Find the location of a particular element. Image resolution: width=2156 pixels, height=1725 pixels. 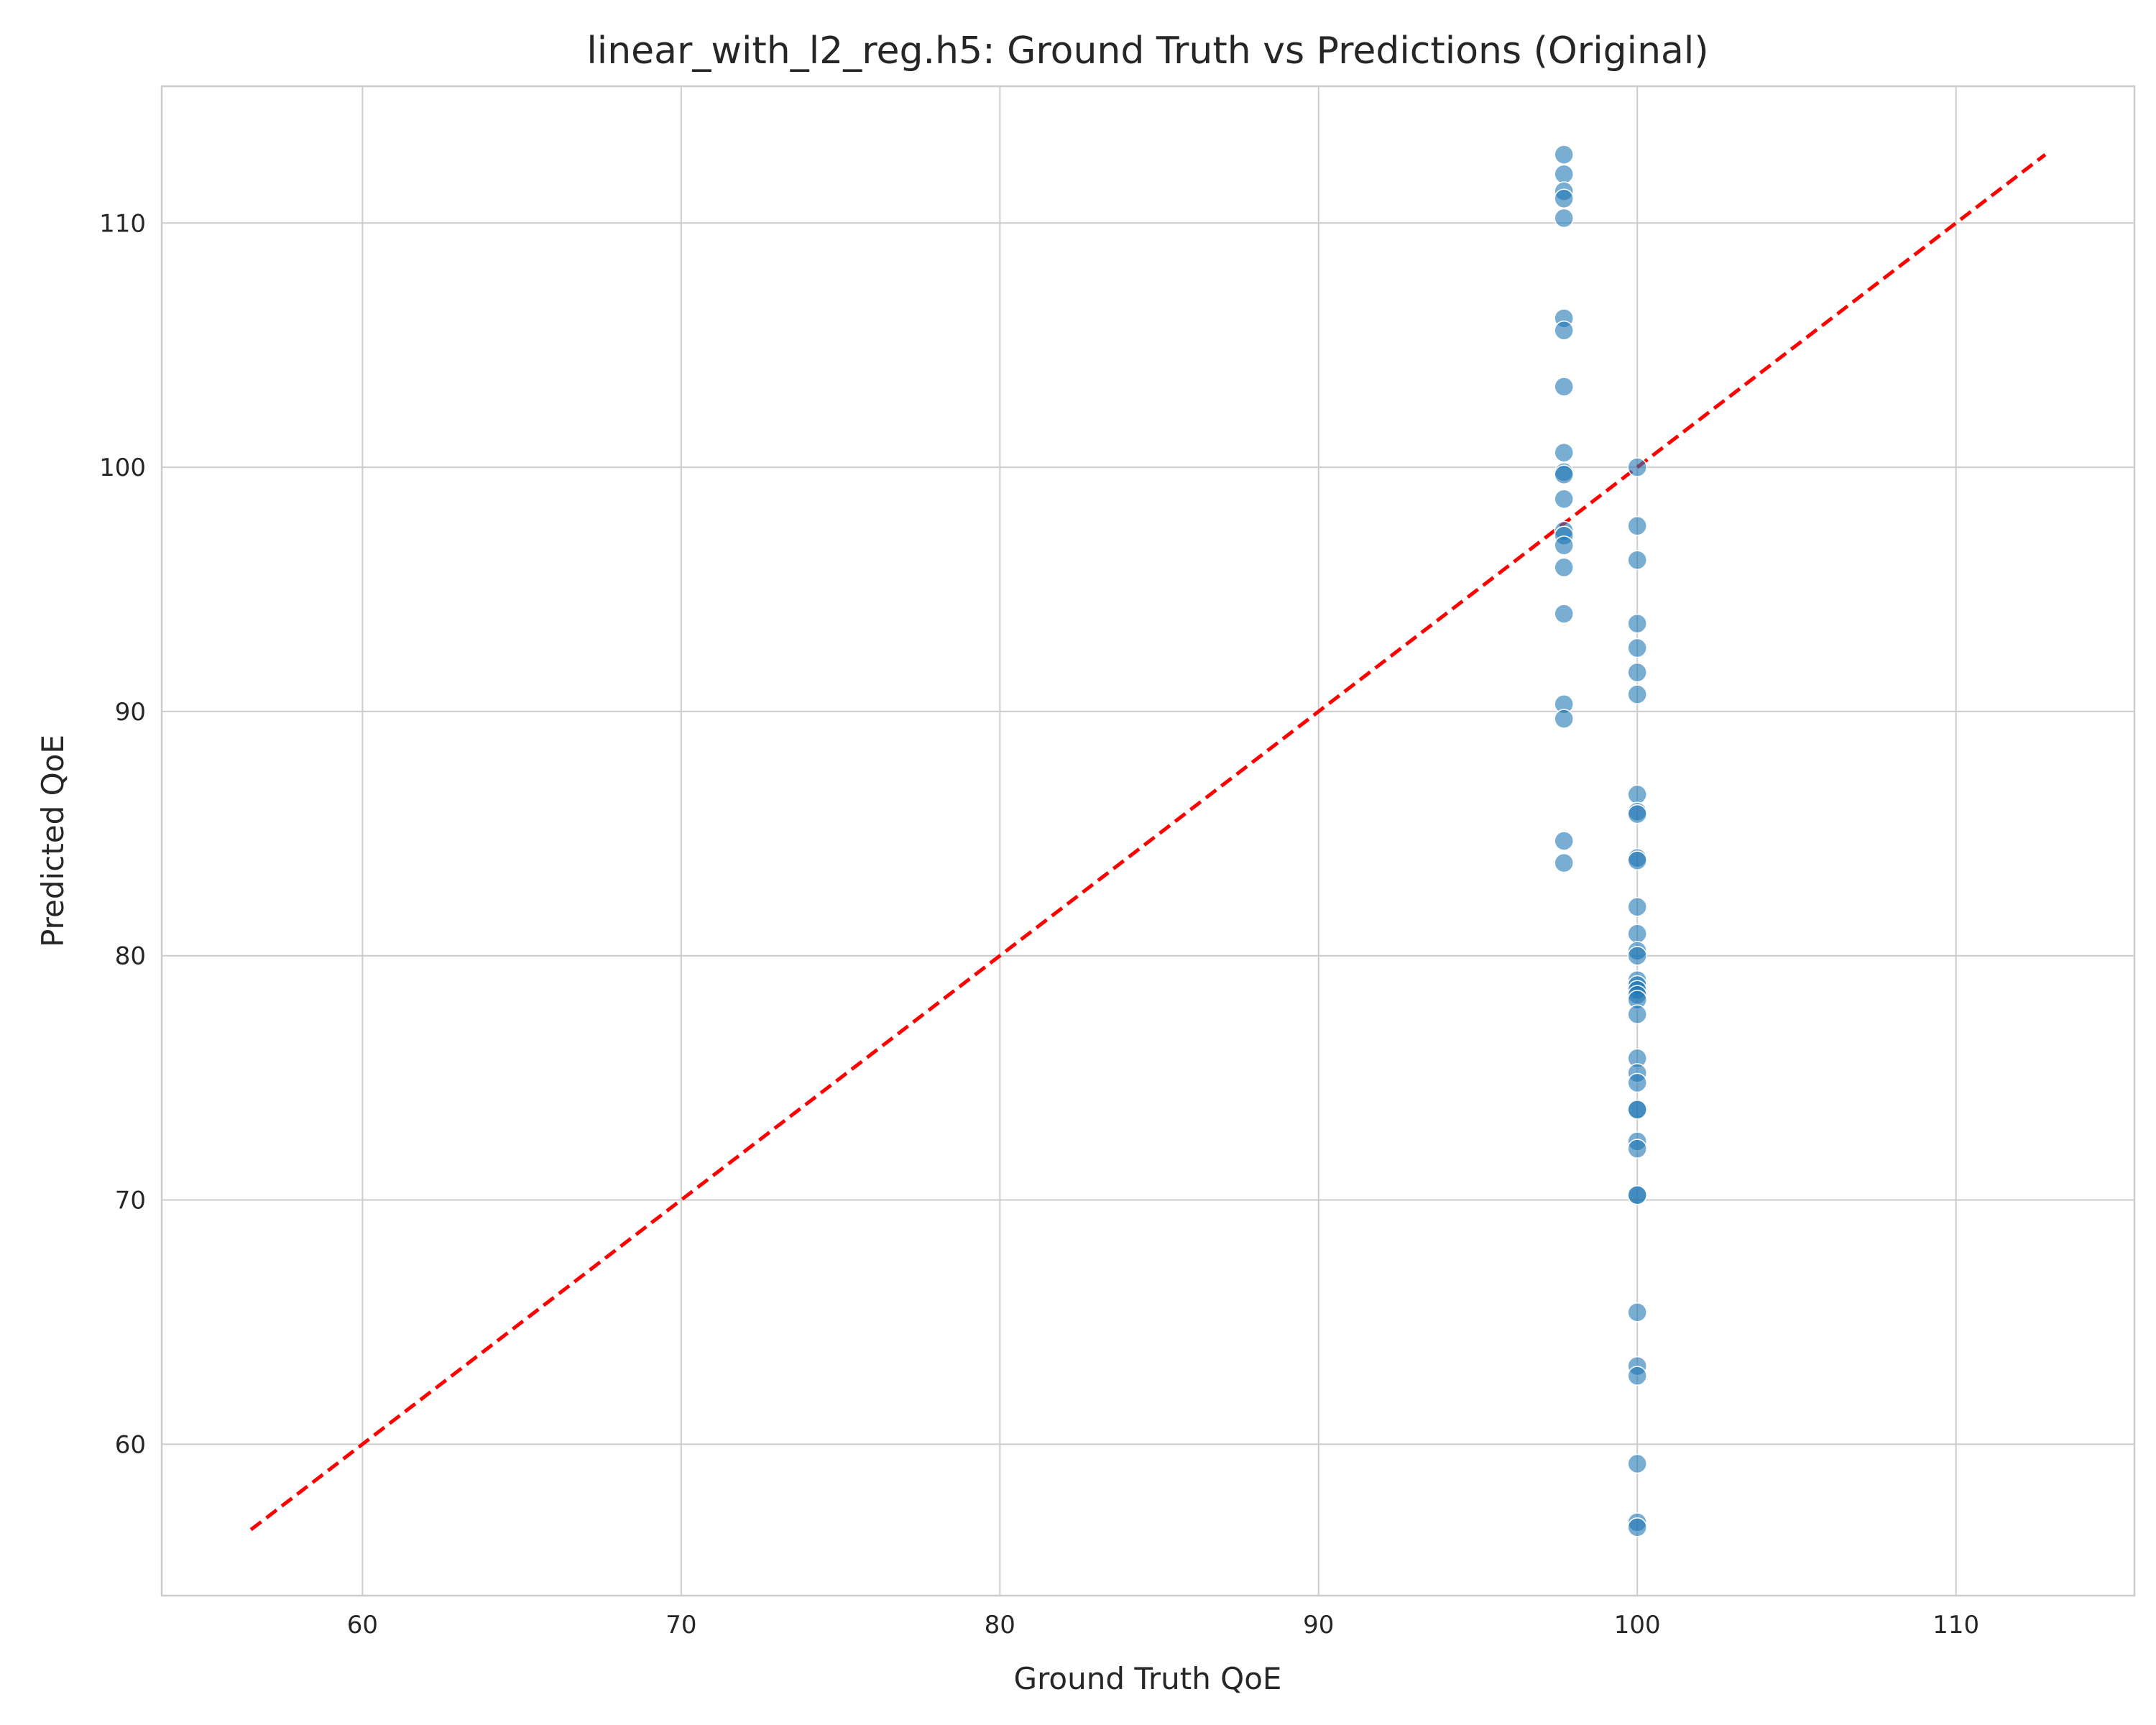

x-tick-label: 70 is located at coordinates (680, 1625).